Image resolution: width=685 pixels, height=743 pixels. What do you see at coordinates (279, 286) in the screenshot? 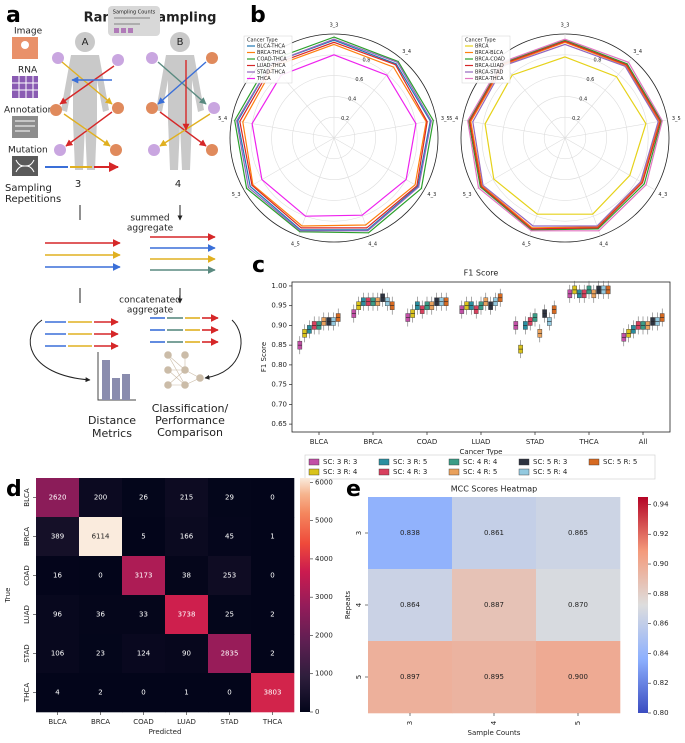
I see `y-tick-label: 1.00` at bounding box center [279, 286].